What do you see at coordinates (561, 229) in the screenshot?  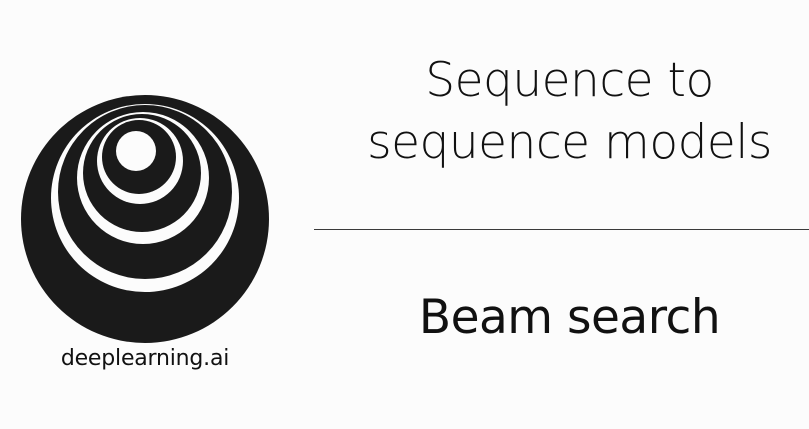 I see `title-divider` at bounding box center [561, 229].